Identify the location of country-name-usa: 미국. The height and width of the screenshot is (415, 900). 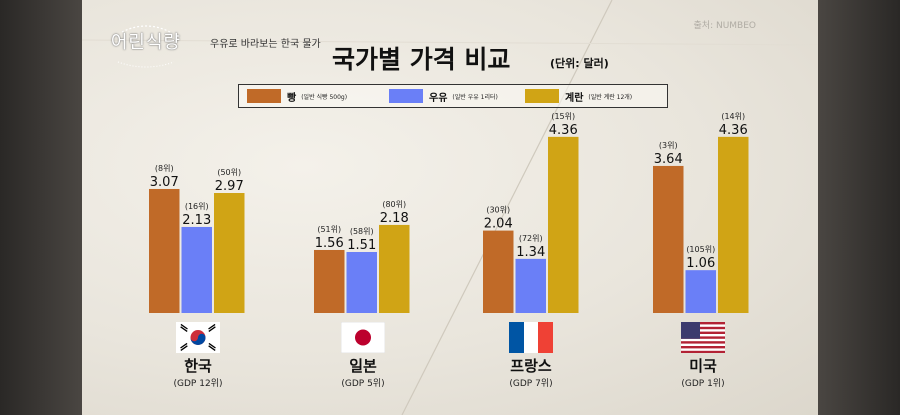
(703, 366).